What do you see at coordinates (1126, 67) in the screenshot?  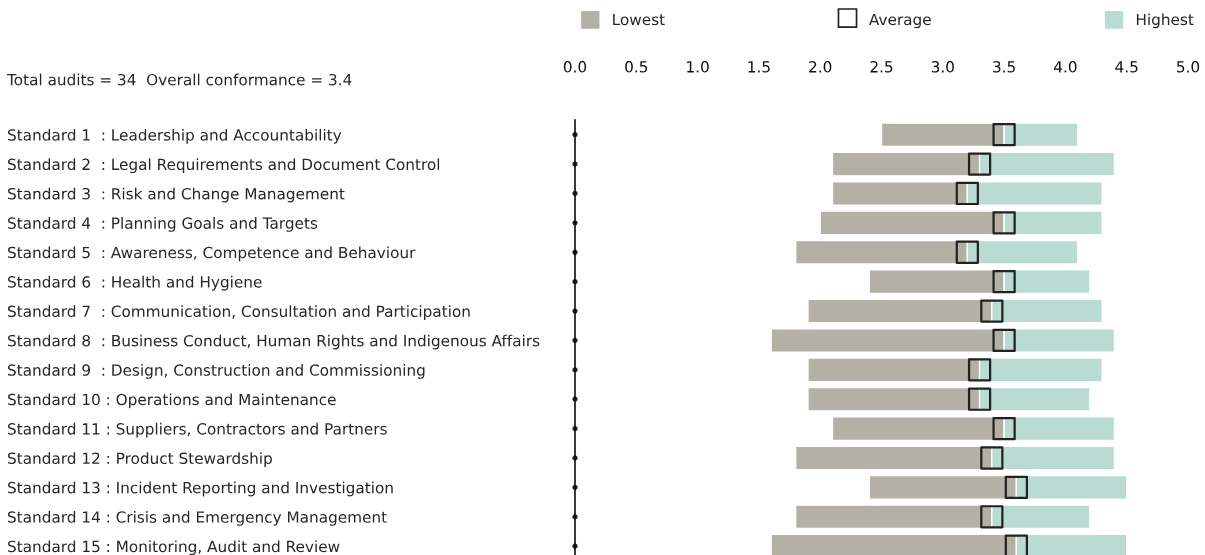 I see `x-tick-label: 4.5` at bounding box center [1126, 67].